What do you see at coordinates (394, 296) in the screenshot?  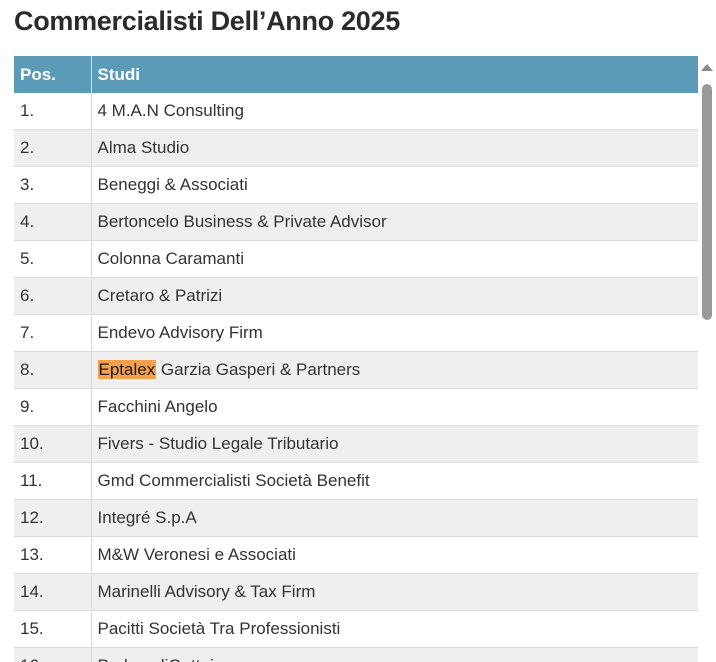 I see `studio-name-cell: Cretaro & Patrizi` at bounding box center [394, 296].